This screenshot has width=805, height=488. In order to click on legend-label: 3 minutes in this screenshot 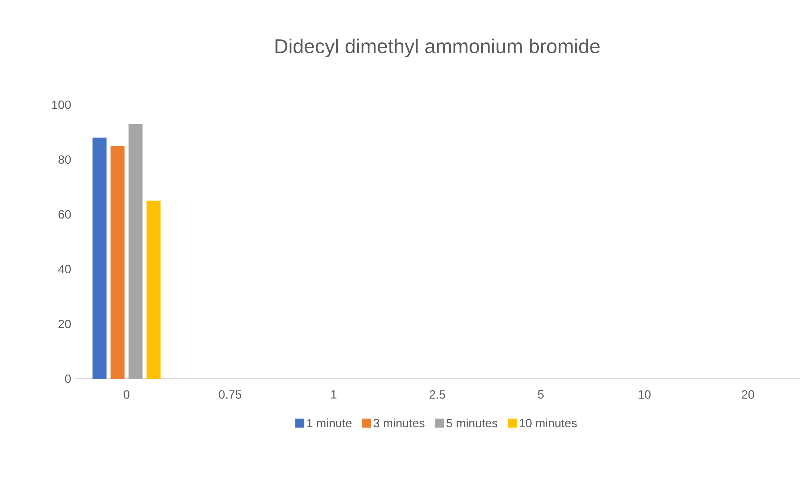, I will do `click(399, 423)`.